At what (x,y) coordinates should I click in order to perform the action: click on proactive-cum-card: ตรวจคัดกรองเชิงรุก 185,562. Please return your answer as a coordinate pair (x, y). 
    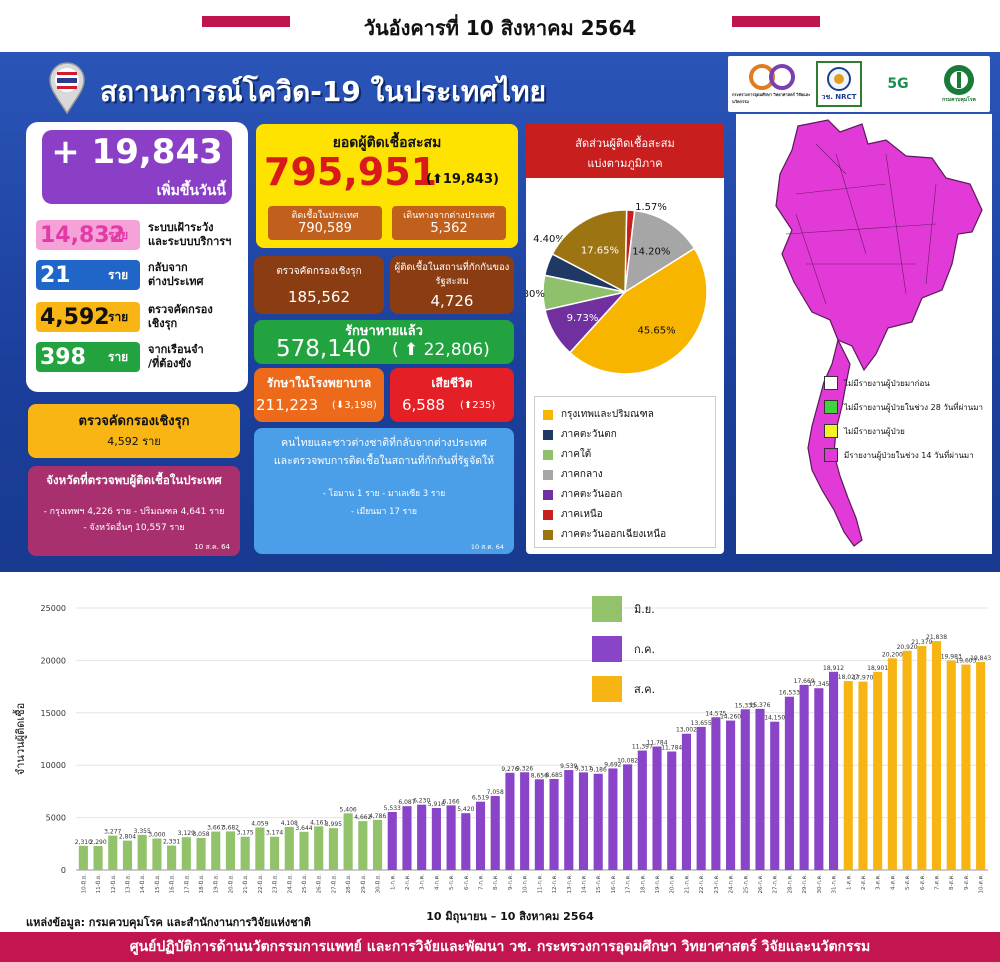
    Looking at the image, I should click on (319, 285).